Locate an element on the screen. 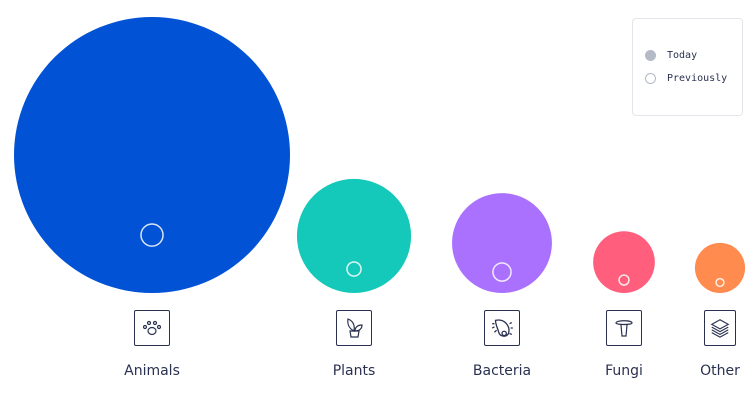  category-label: Fungi is located at coordinates (624, 371).